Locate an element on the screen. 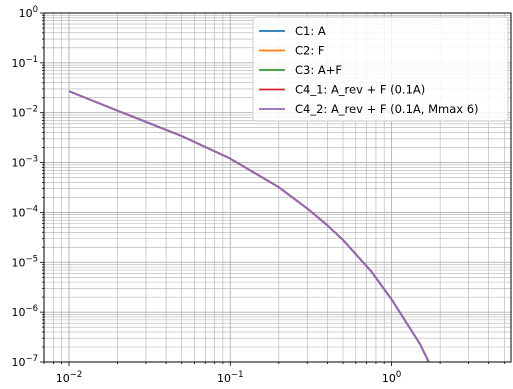 The width and height of the screenshot is (513, 389). legend-box is located at coordinates (380, 69).